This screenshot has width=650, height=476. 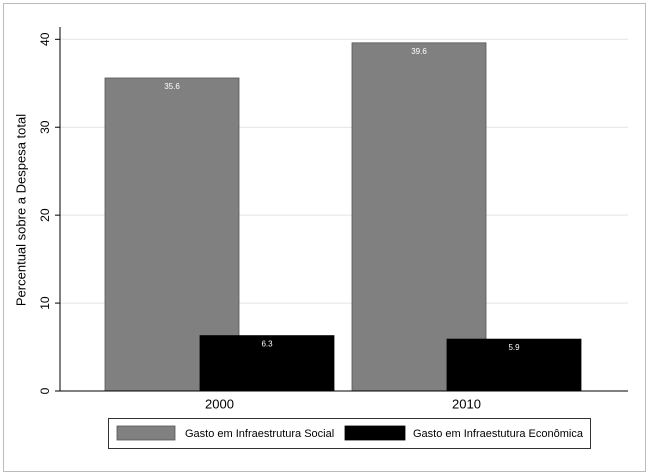 What do you see at coordinates (172, 86) in the screenshot?
I see `value-label: 35.6` at bounding box center [172, 86].